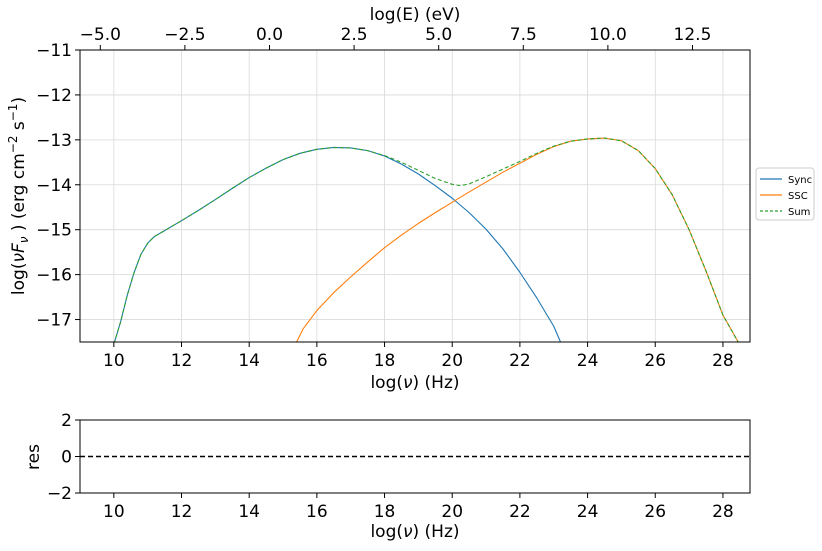  I want to click on res-y-tick-label: −2, so click(59, 494).